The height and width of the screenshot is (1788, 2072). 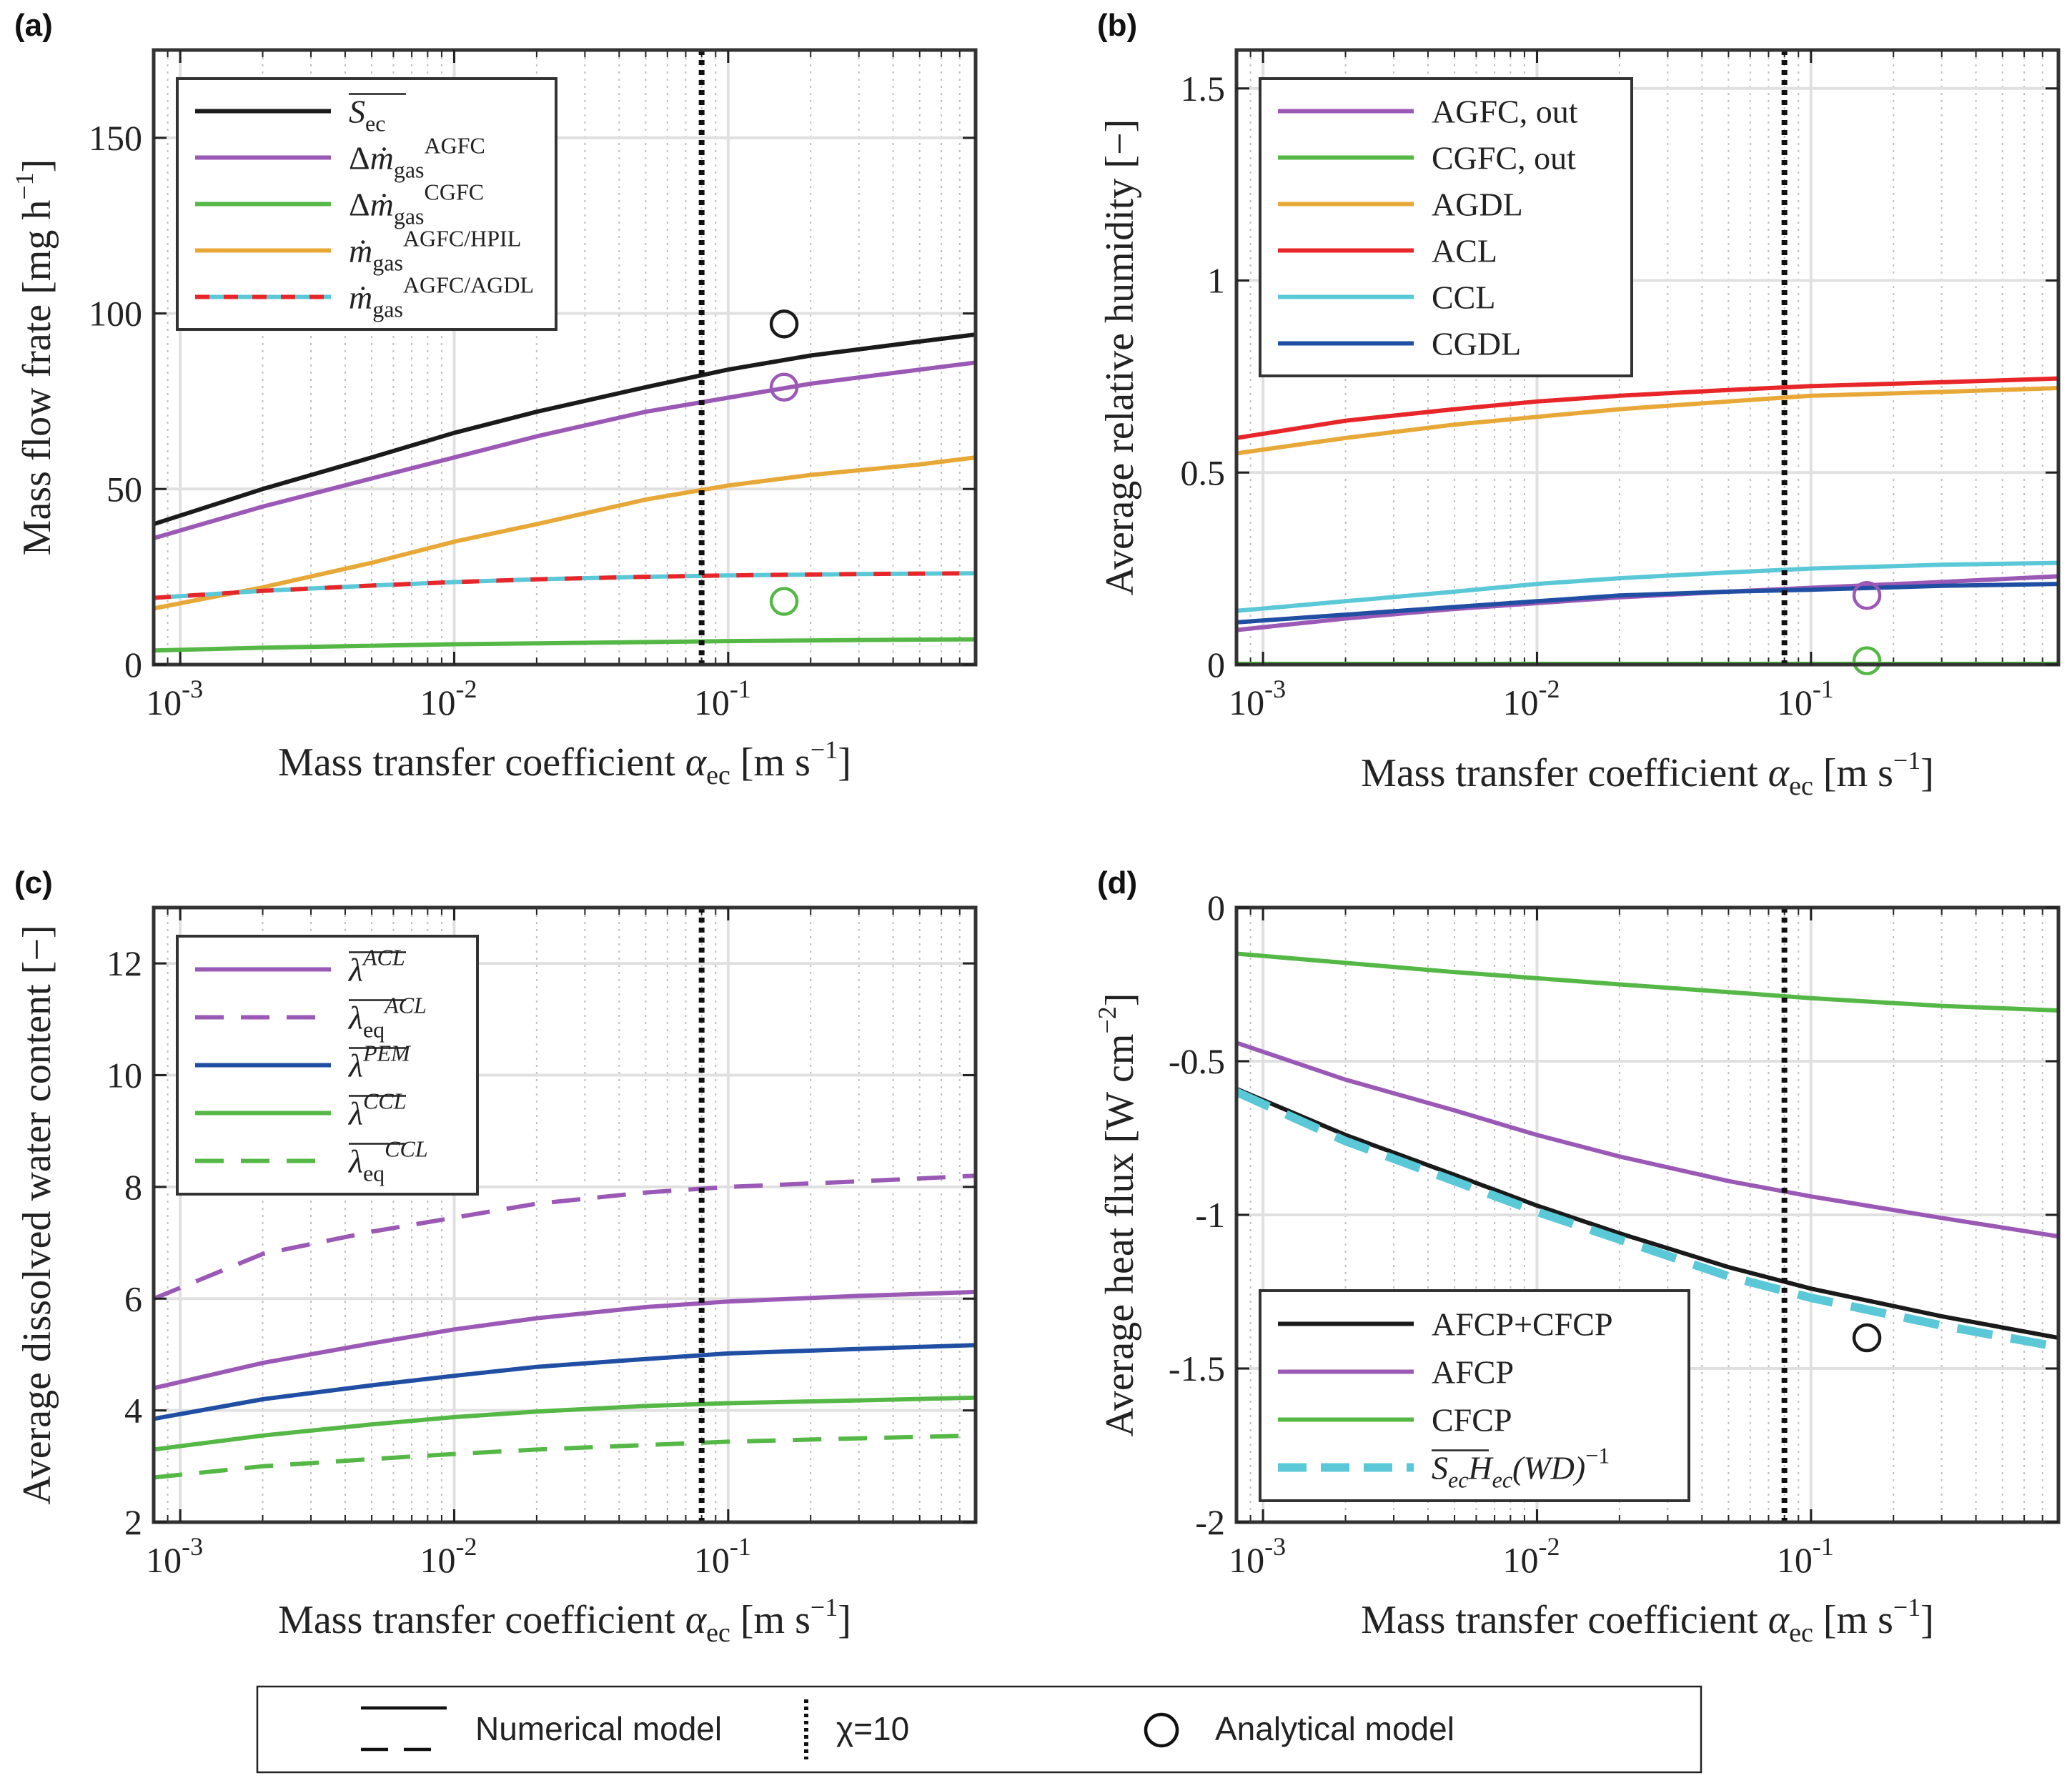 I want to click on panel-label: (c), so click(x=33, y=882).